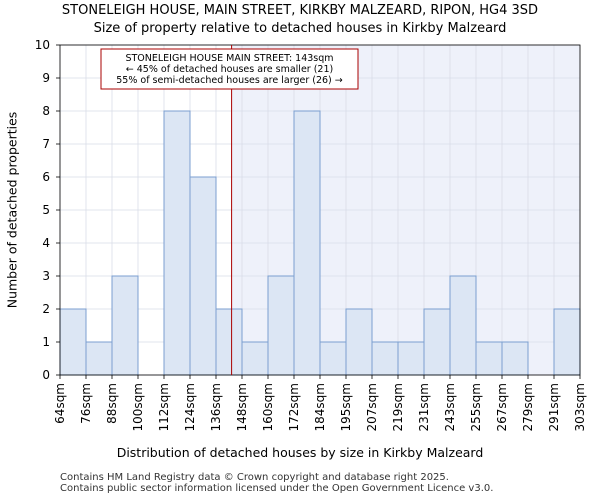 The width and height of the screenshot is (600, 500). Describe the element at coordinates (229, 342) in the screenshot. I see `bar-136sqm` at that location.